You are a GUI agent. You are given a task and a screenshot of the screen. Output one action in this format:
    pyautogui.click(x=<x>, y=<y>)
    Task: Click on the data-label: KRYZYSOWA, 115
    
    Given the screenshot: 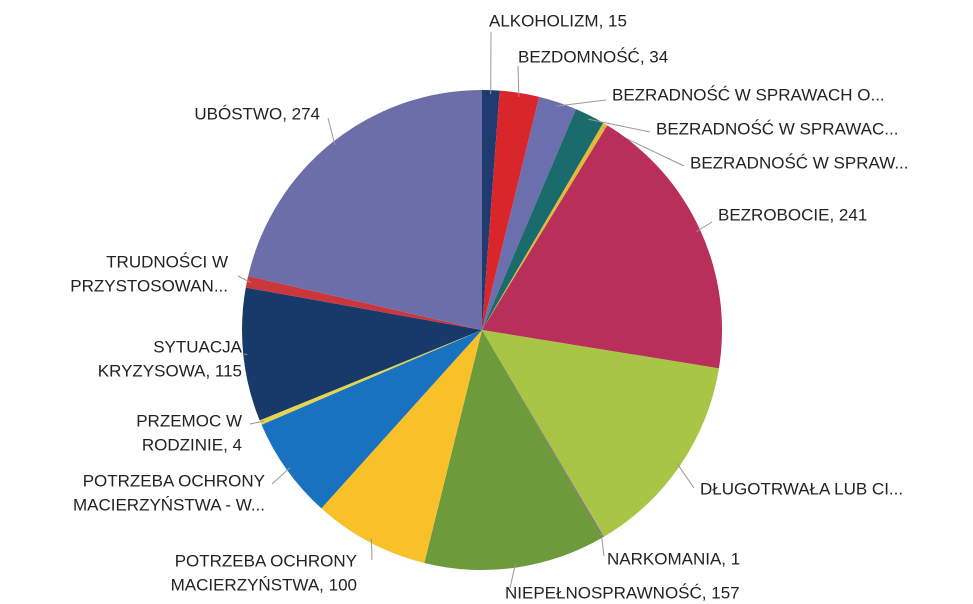 What is the action you would take?
    pyautogui.click(x=170, y=370)
    